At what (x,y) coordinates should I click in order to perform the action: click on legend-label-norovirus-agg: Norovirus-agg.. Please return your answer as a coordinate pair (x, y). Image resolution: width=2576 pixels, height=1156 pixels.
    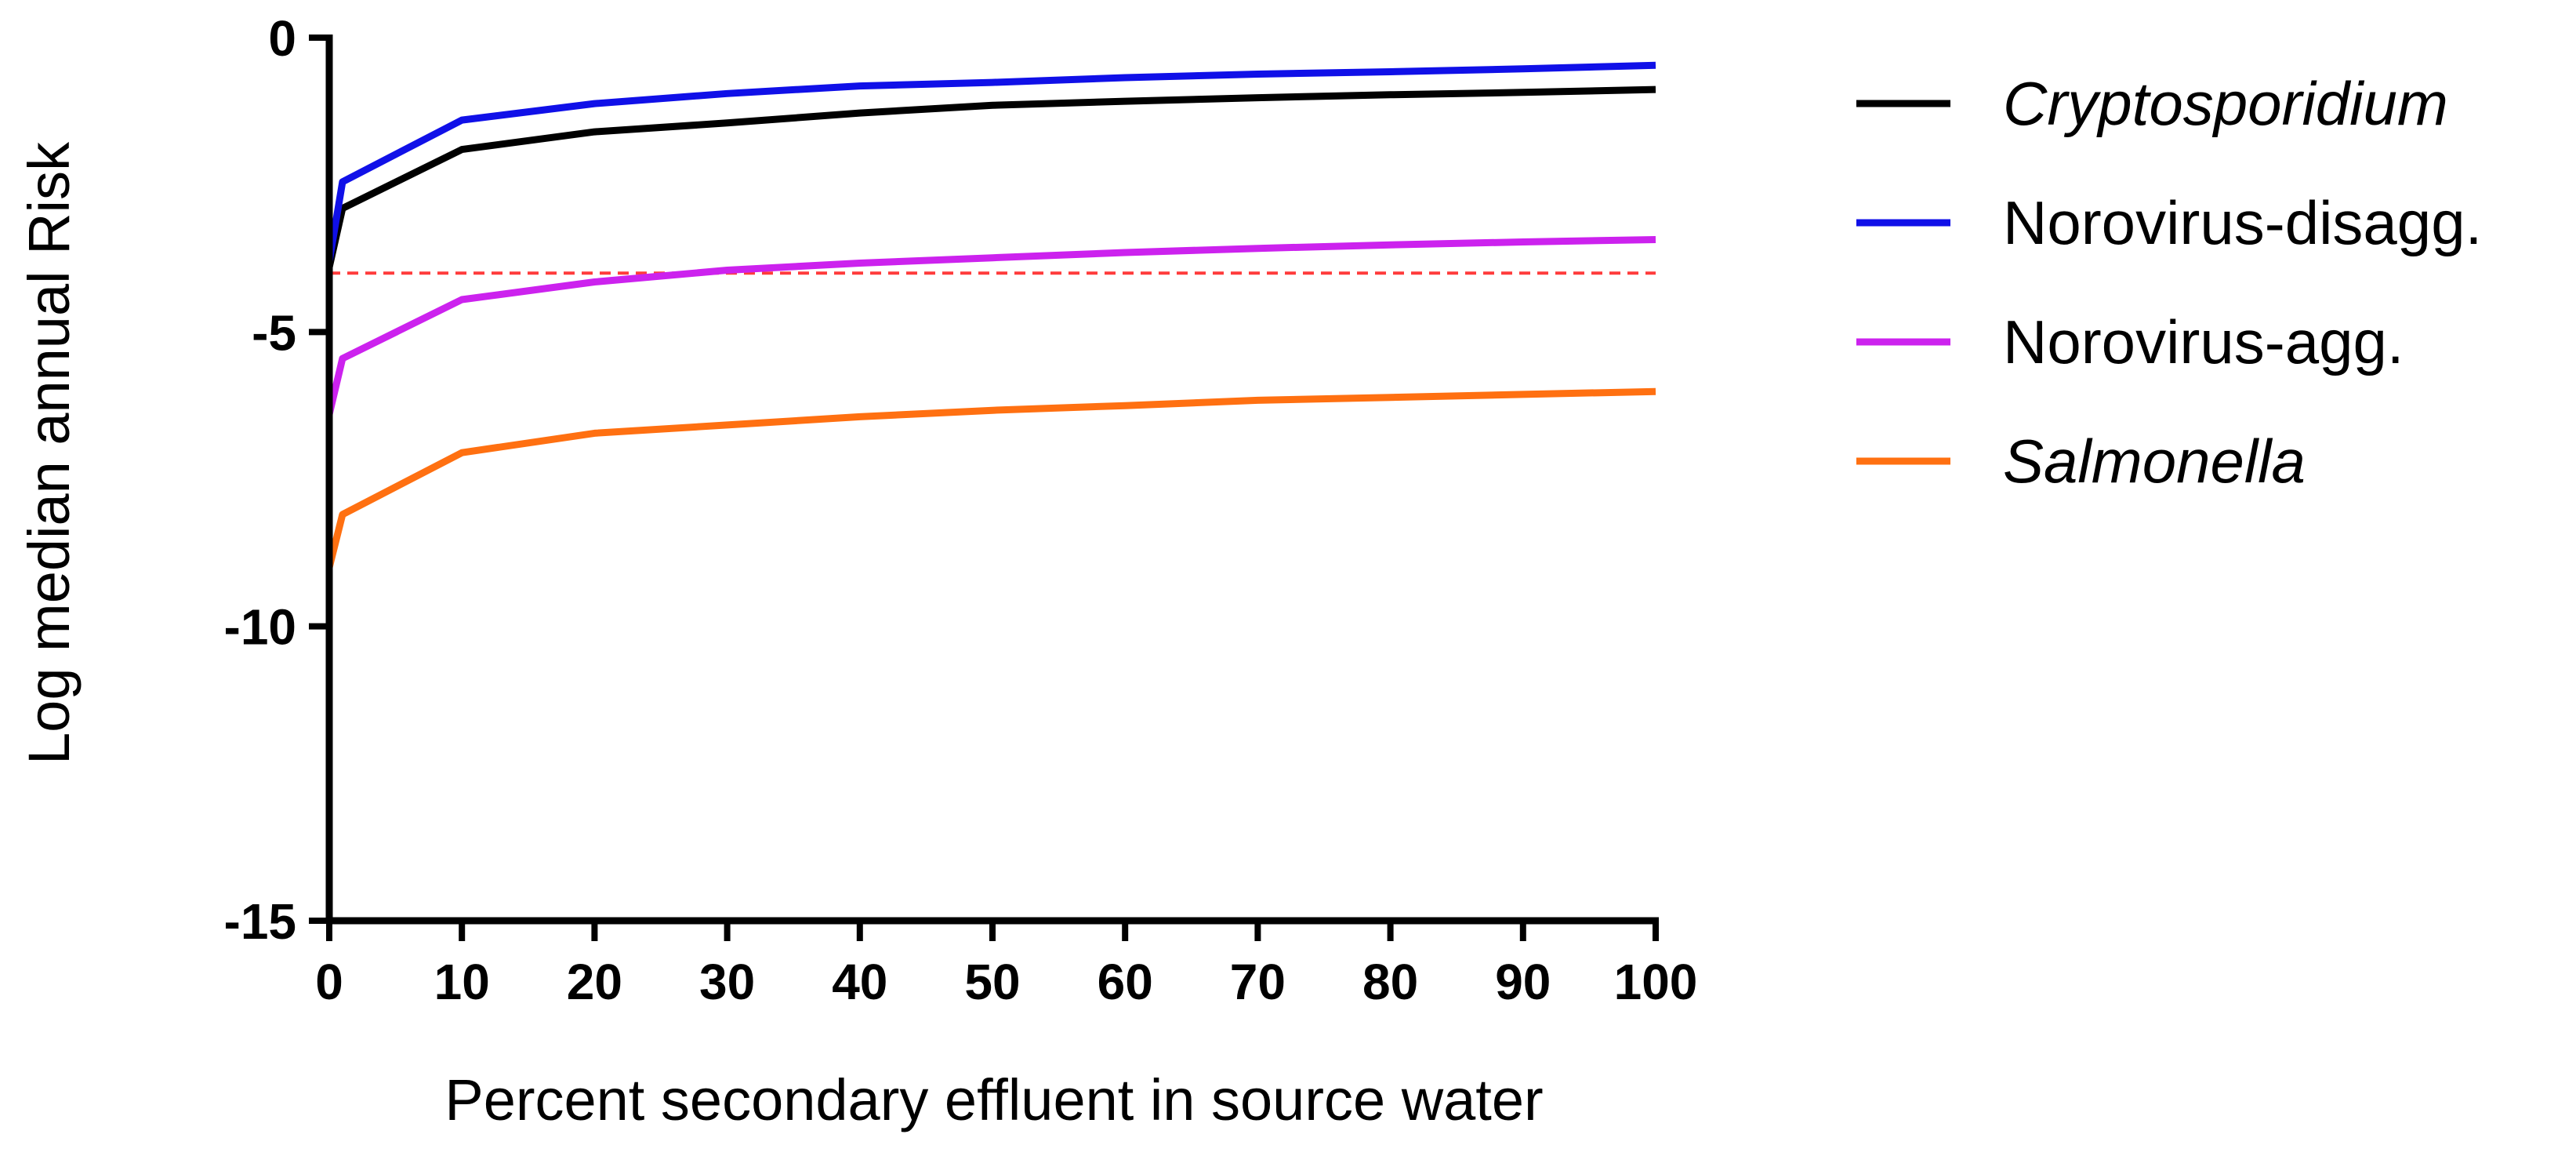
    Looking at the image, I should click on (2203, 341).